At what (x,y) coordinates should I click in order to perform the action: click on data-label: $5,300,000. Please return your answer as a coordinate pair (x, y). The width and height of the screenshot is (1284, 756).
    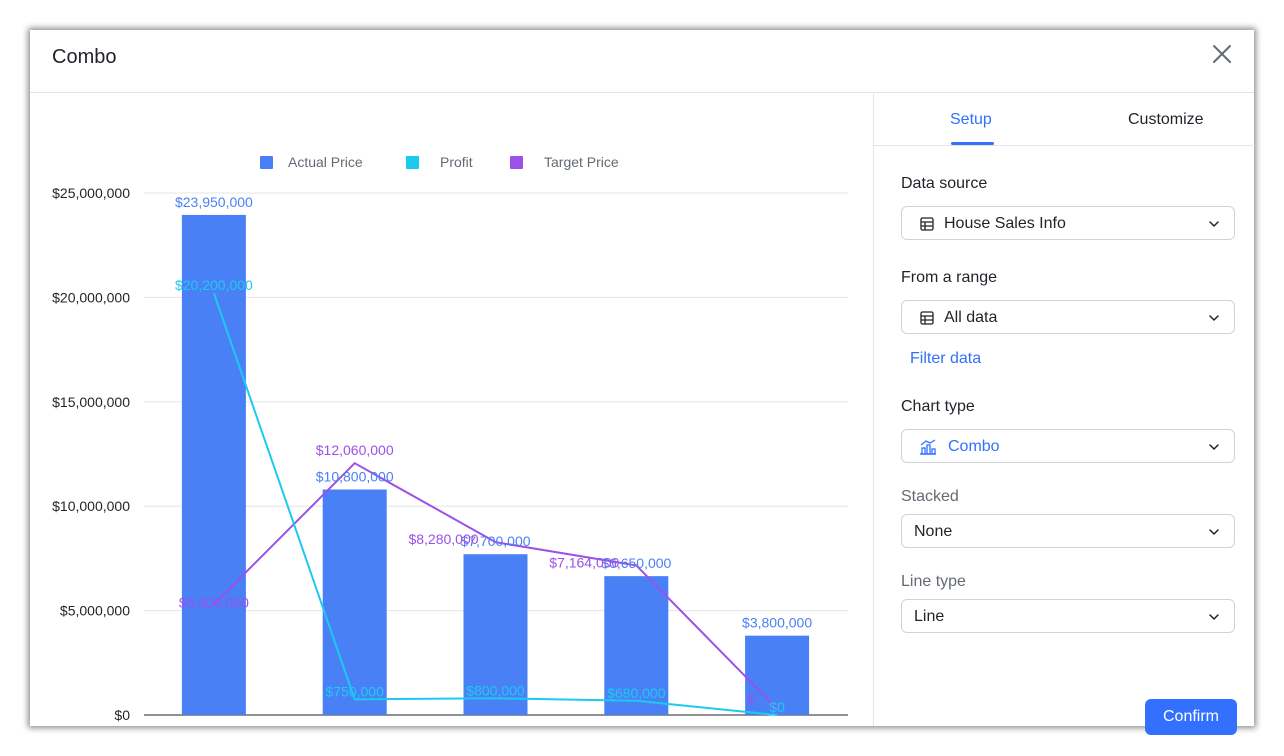
    Looking at the image, I should click on (214, 602).